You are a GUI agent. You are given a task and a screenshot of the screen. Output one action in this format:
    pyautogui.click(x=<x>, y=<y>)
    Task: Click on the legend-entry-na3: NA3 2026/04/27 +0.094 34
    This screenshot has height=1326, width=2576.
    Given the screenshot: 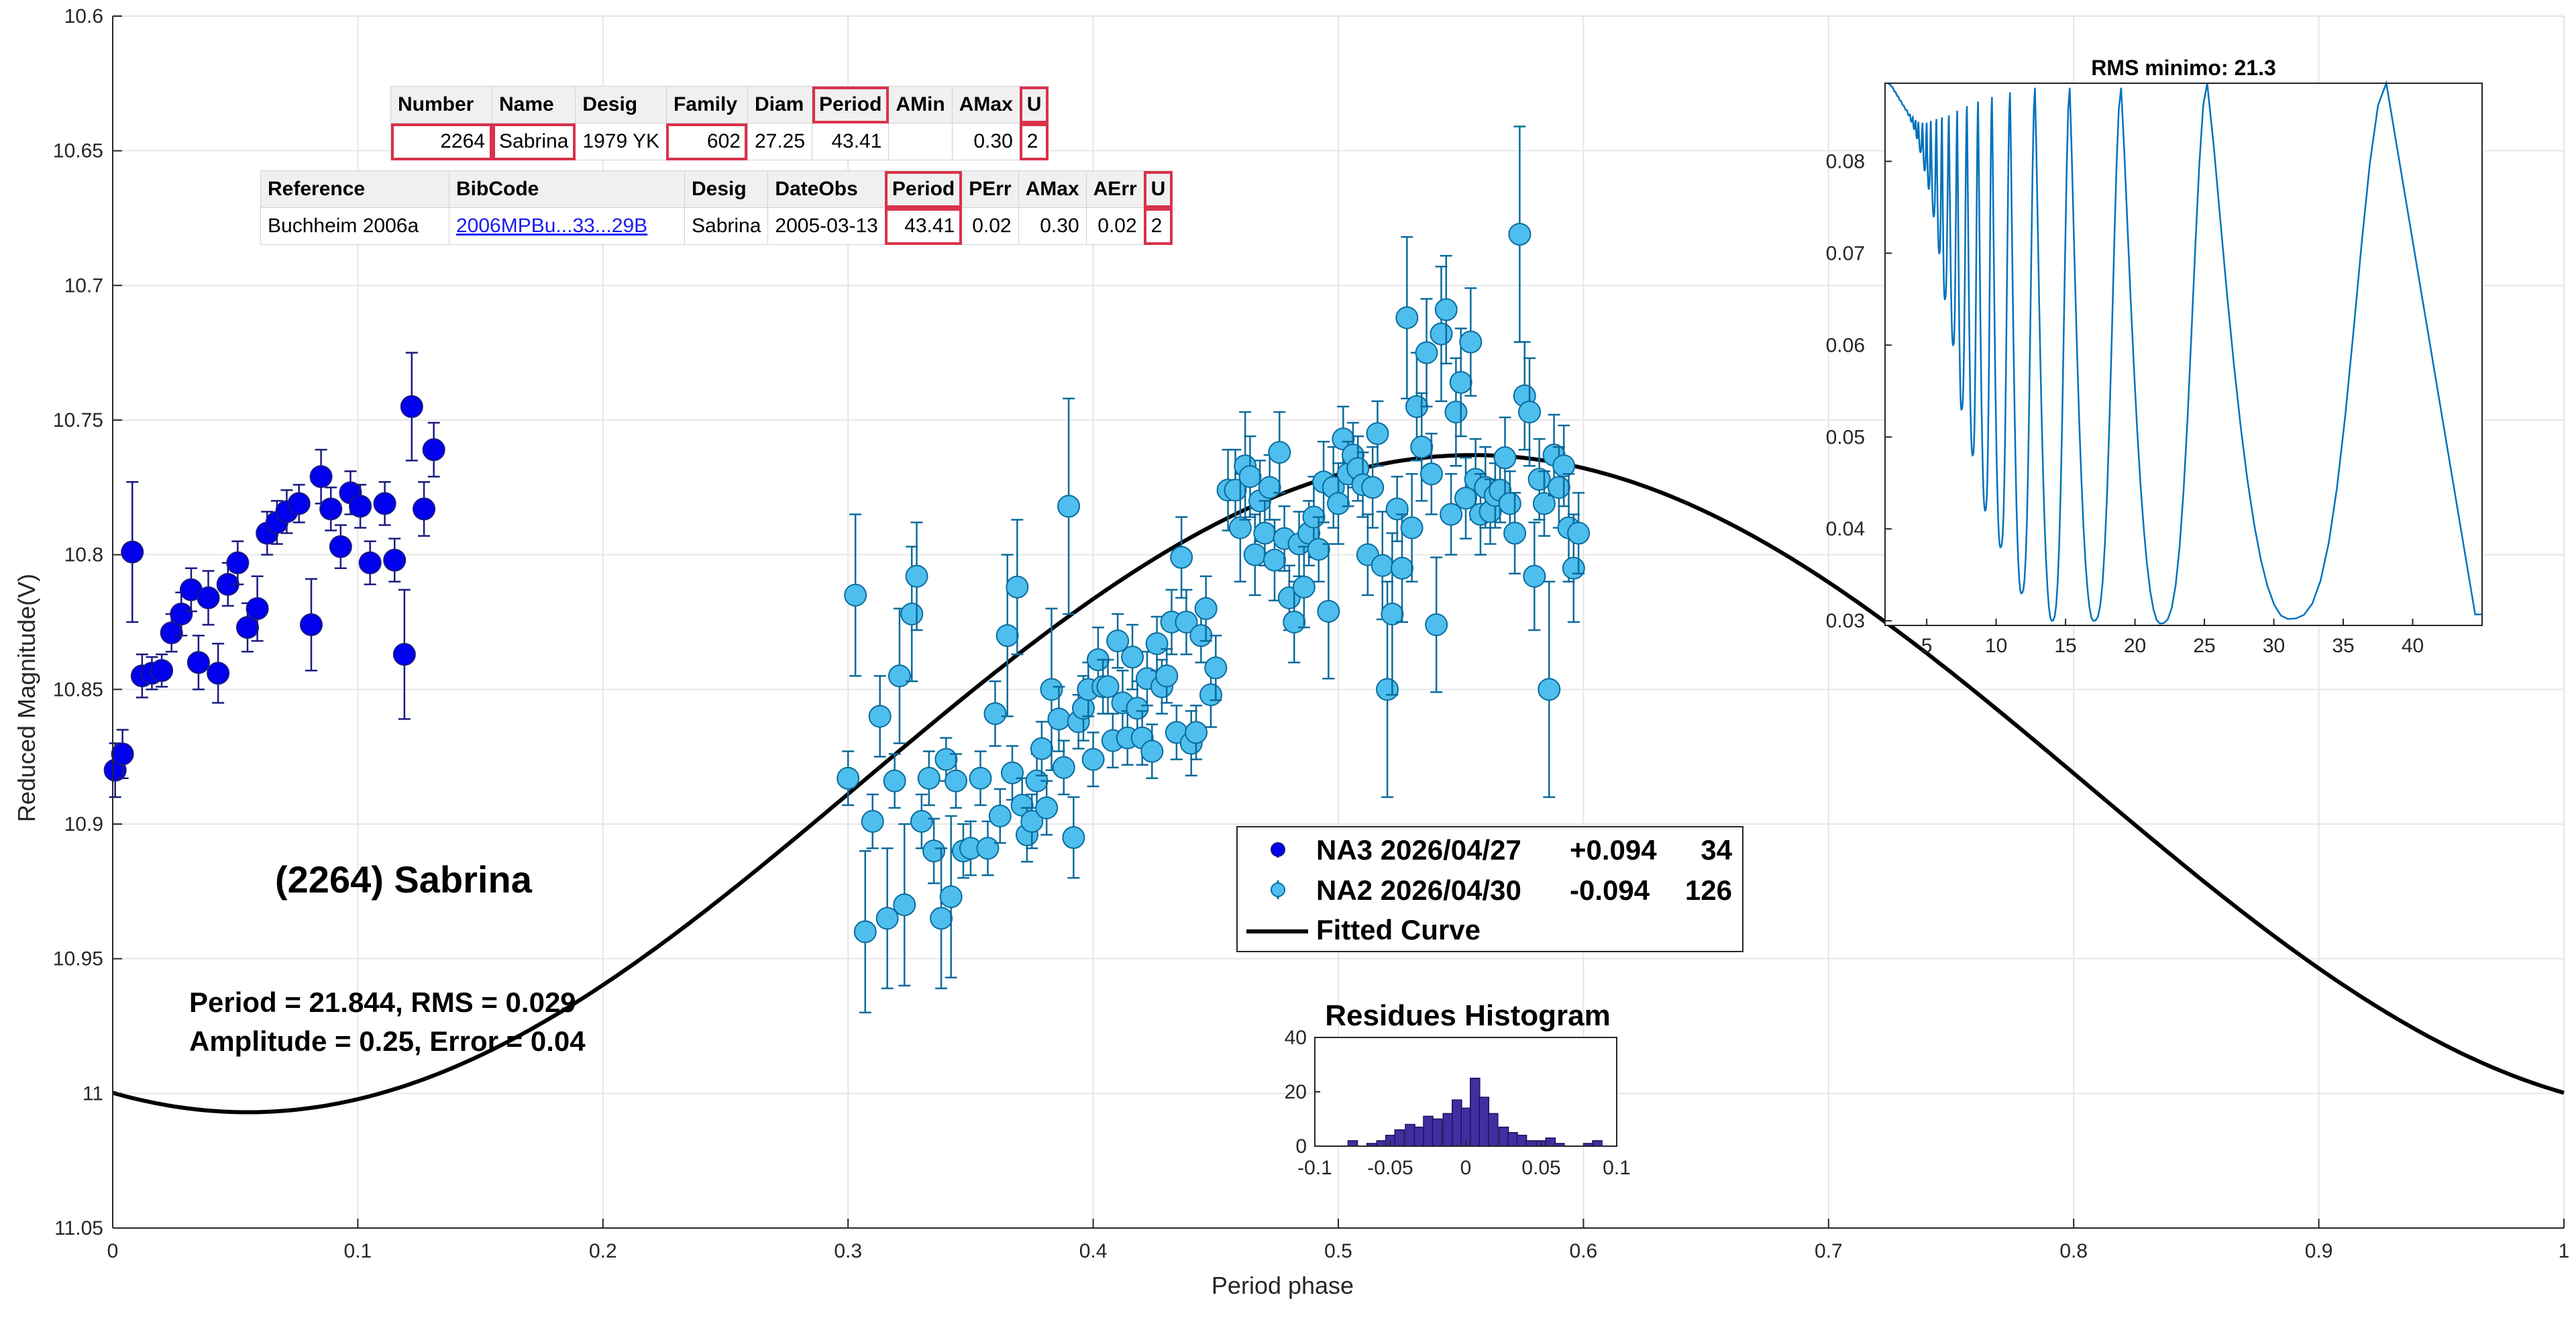 What is the action you would take?
    pyautogui.click(x=1502, y=850)
    